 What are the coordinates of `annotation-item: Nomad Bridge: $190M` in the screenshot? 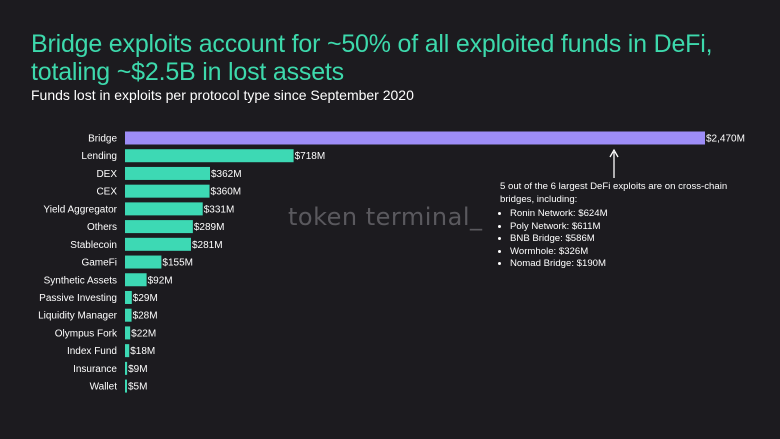 It's located at (625, 264).